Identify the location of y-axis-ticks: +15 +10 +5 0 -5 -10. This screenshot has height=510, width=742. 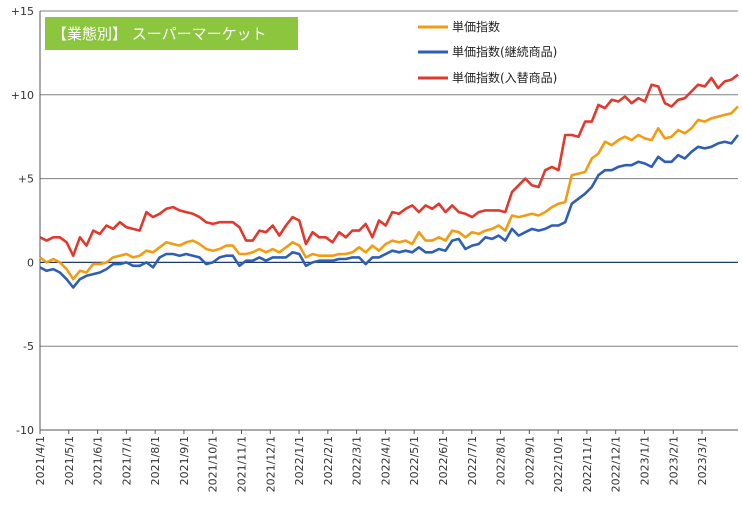
(22, 221).